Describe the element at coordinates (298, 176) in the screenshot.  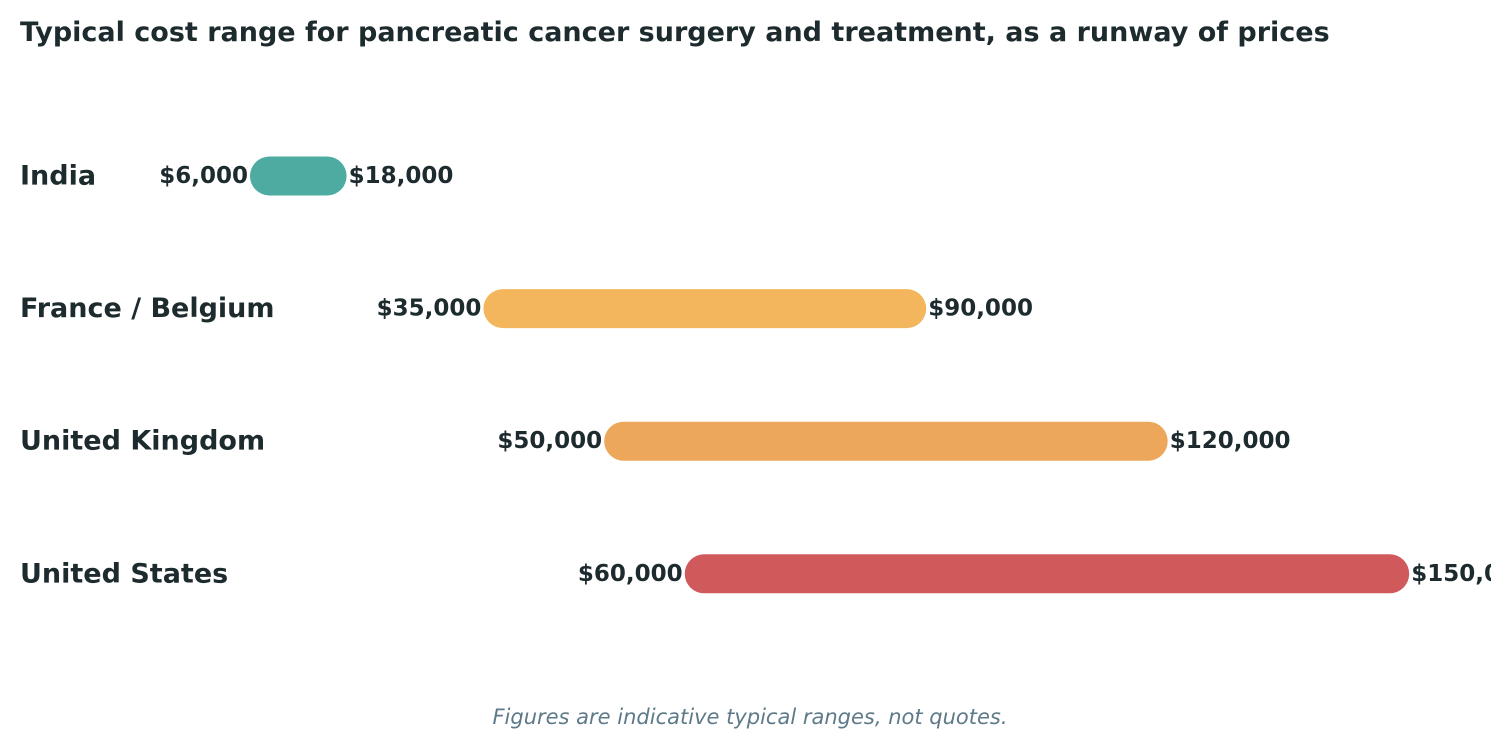
I see `range-bar-india` at that location.